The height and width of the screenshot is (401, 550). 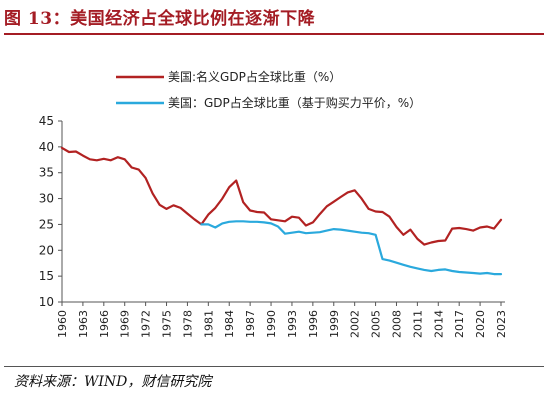 What do you see at coordinates (46, 224) in the screenshot?
I see `y-tick-label: 25` at bounding box center [46, 224].